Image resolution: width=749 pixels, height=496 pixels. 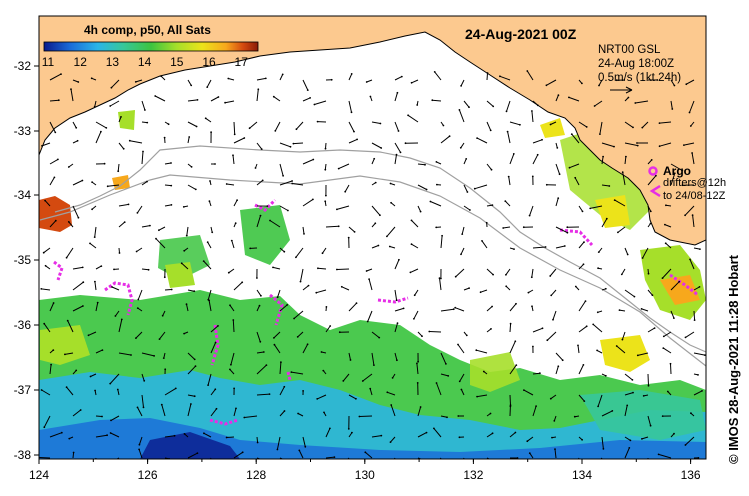 What do you see at coordinates (23, 390) in the screenshot?
I see `y-tick-label: -37` at bounding box center [23, 390].